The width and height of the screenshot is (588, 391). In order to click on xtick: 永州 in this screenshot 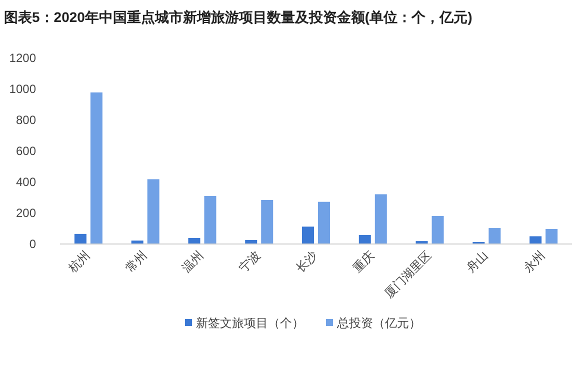, I will do `click(534, 262)`.